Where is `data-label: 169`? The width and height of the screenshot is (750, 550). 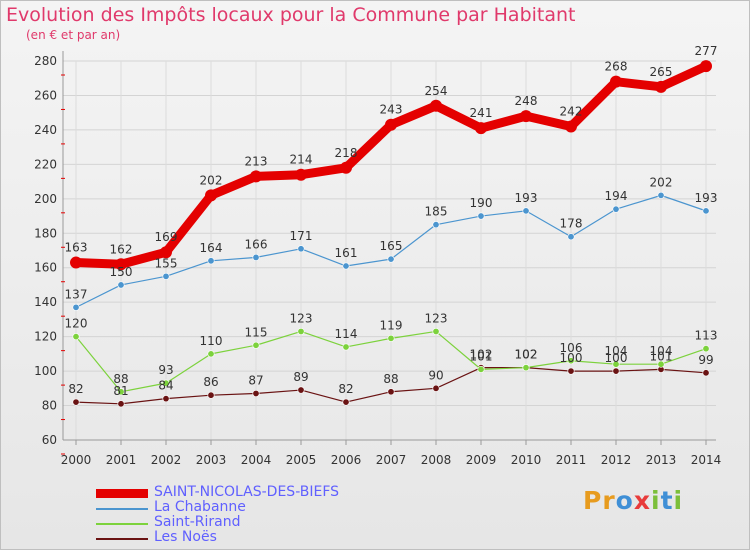 data-label: 169 is located at coordinates (166, 237).